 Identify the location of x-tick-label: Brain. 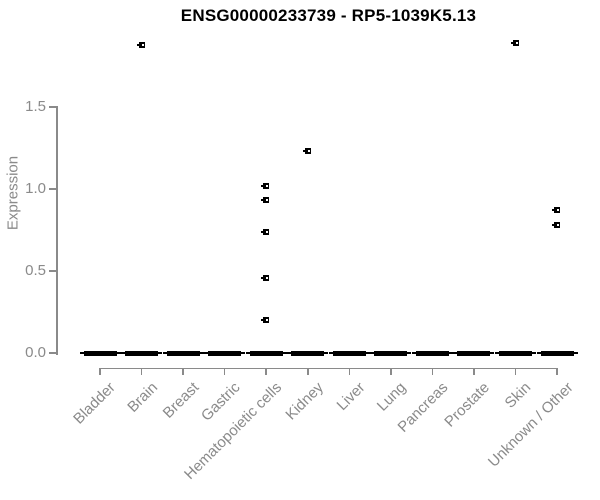
(142, 397).